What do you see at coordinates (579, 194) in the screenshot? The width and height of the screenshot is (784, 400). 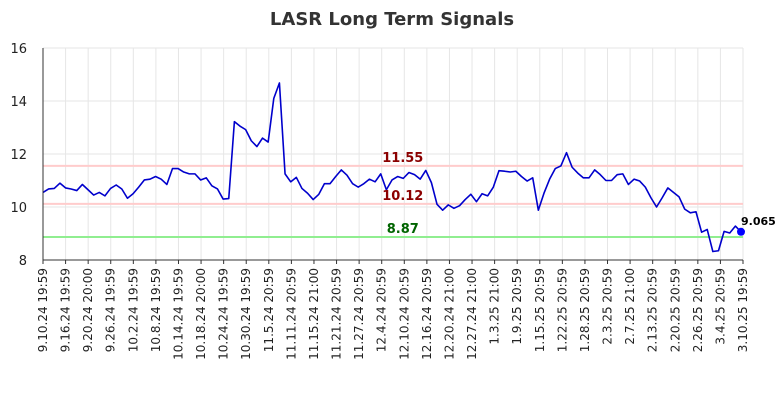 I see `annotations: 11.55 10.12 8.87 9.065` at bounding box center [579, 194].